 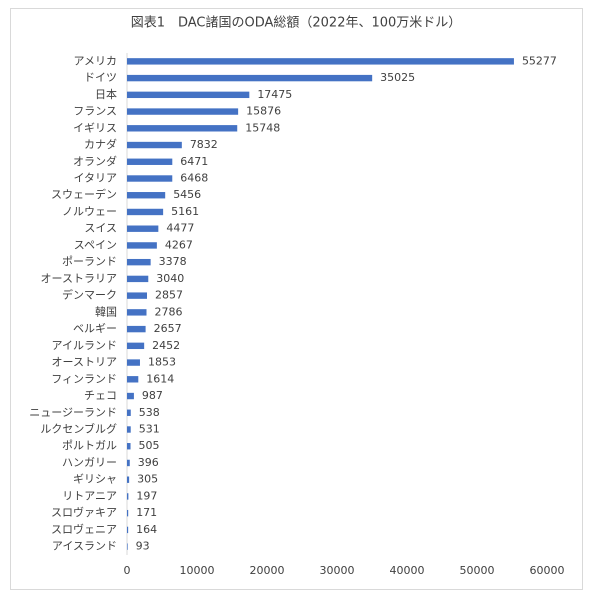 What do you see at coordinates (95, 178) in the screenshot?
I see `y-tick-label: イタリア` at bounding box center [95, 178].